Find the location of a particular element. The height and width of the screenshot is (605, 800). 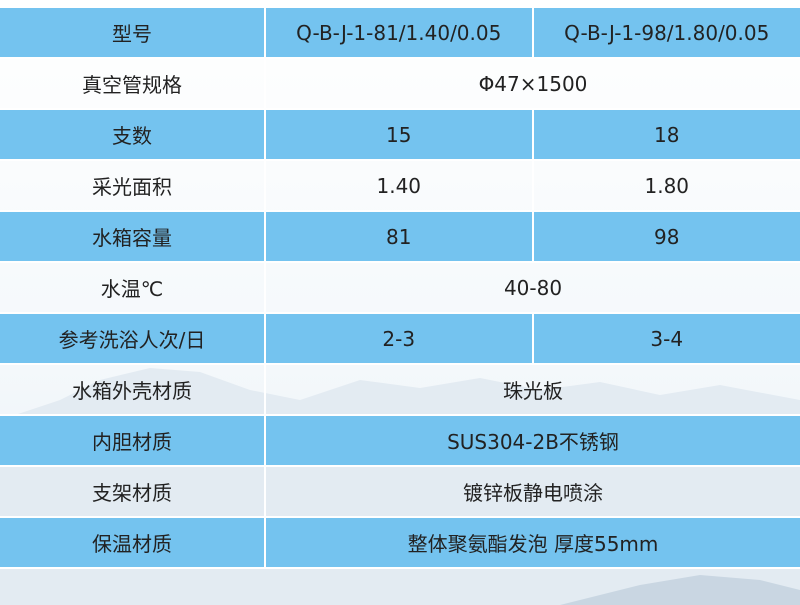

row-value: 2-3 is located at coordinates (399, 338).